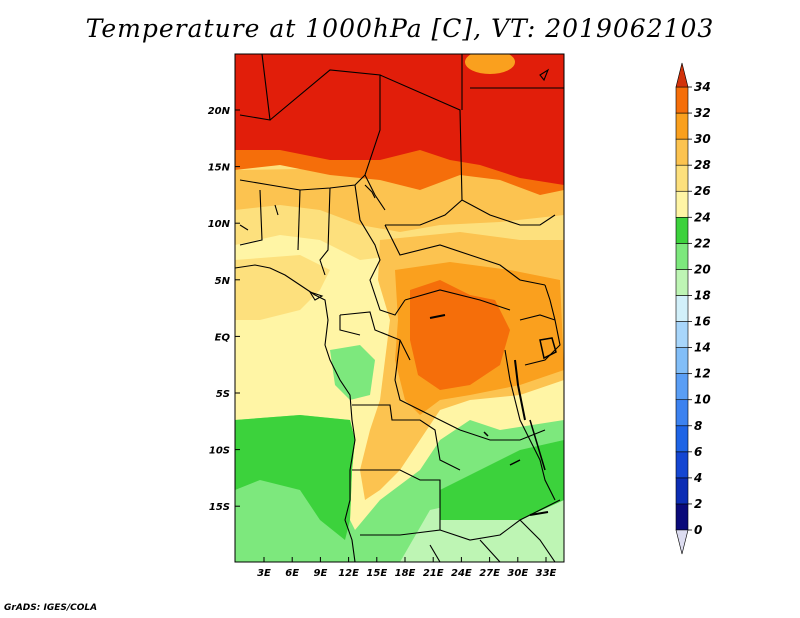 The height and width of the screenshot is (618, 800). What do you see at coordinates (376, 573) in the screenshot?
I see `lon-tick-label: 15E` at bounding box center [376, 573].